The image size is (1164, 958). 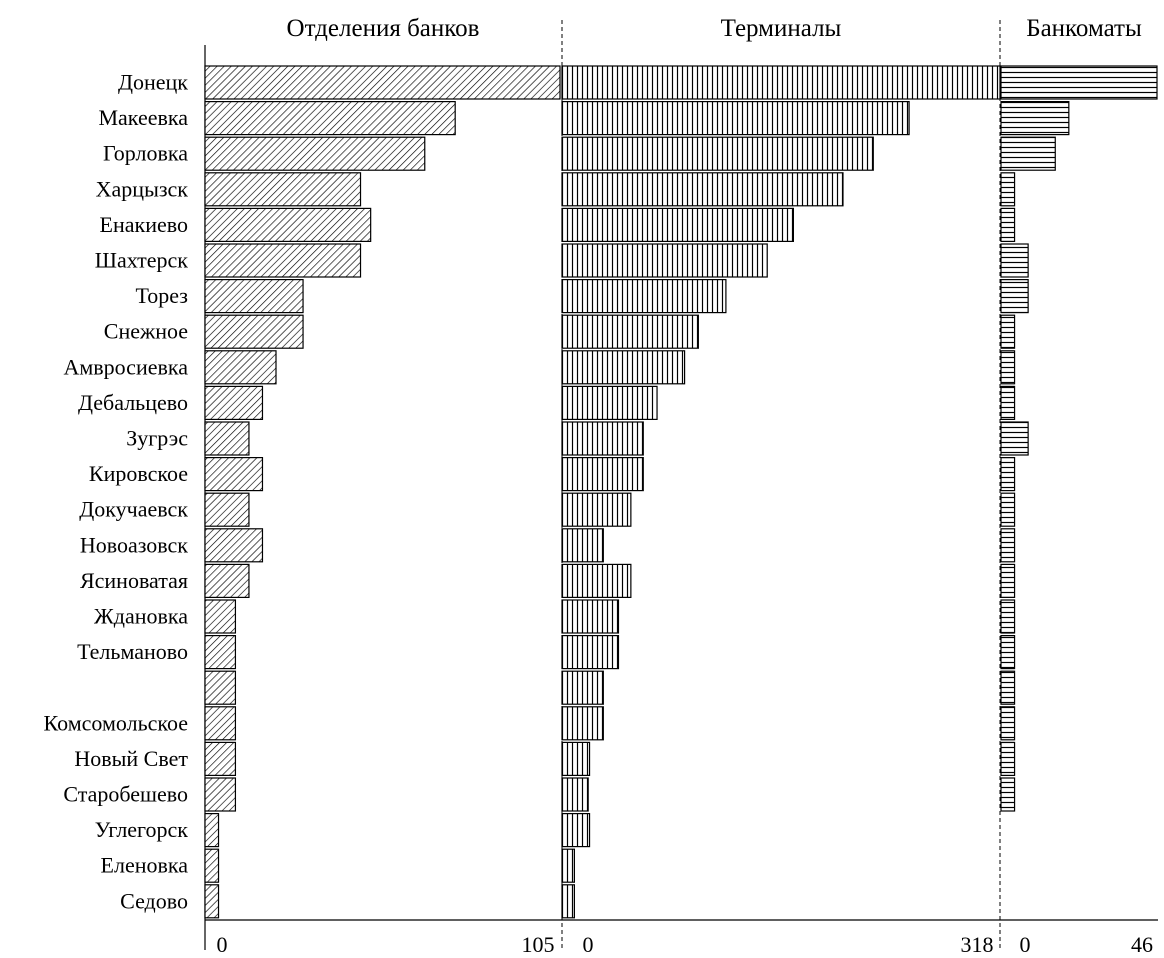 I want to click on panel-title-terminals: Терминалы, so click(x=781, y=28).